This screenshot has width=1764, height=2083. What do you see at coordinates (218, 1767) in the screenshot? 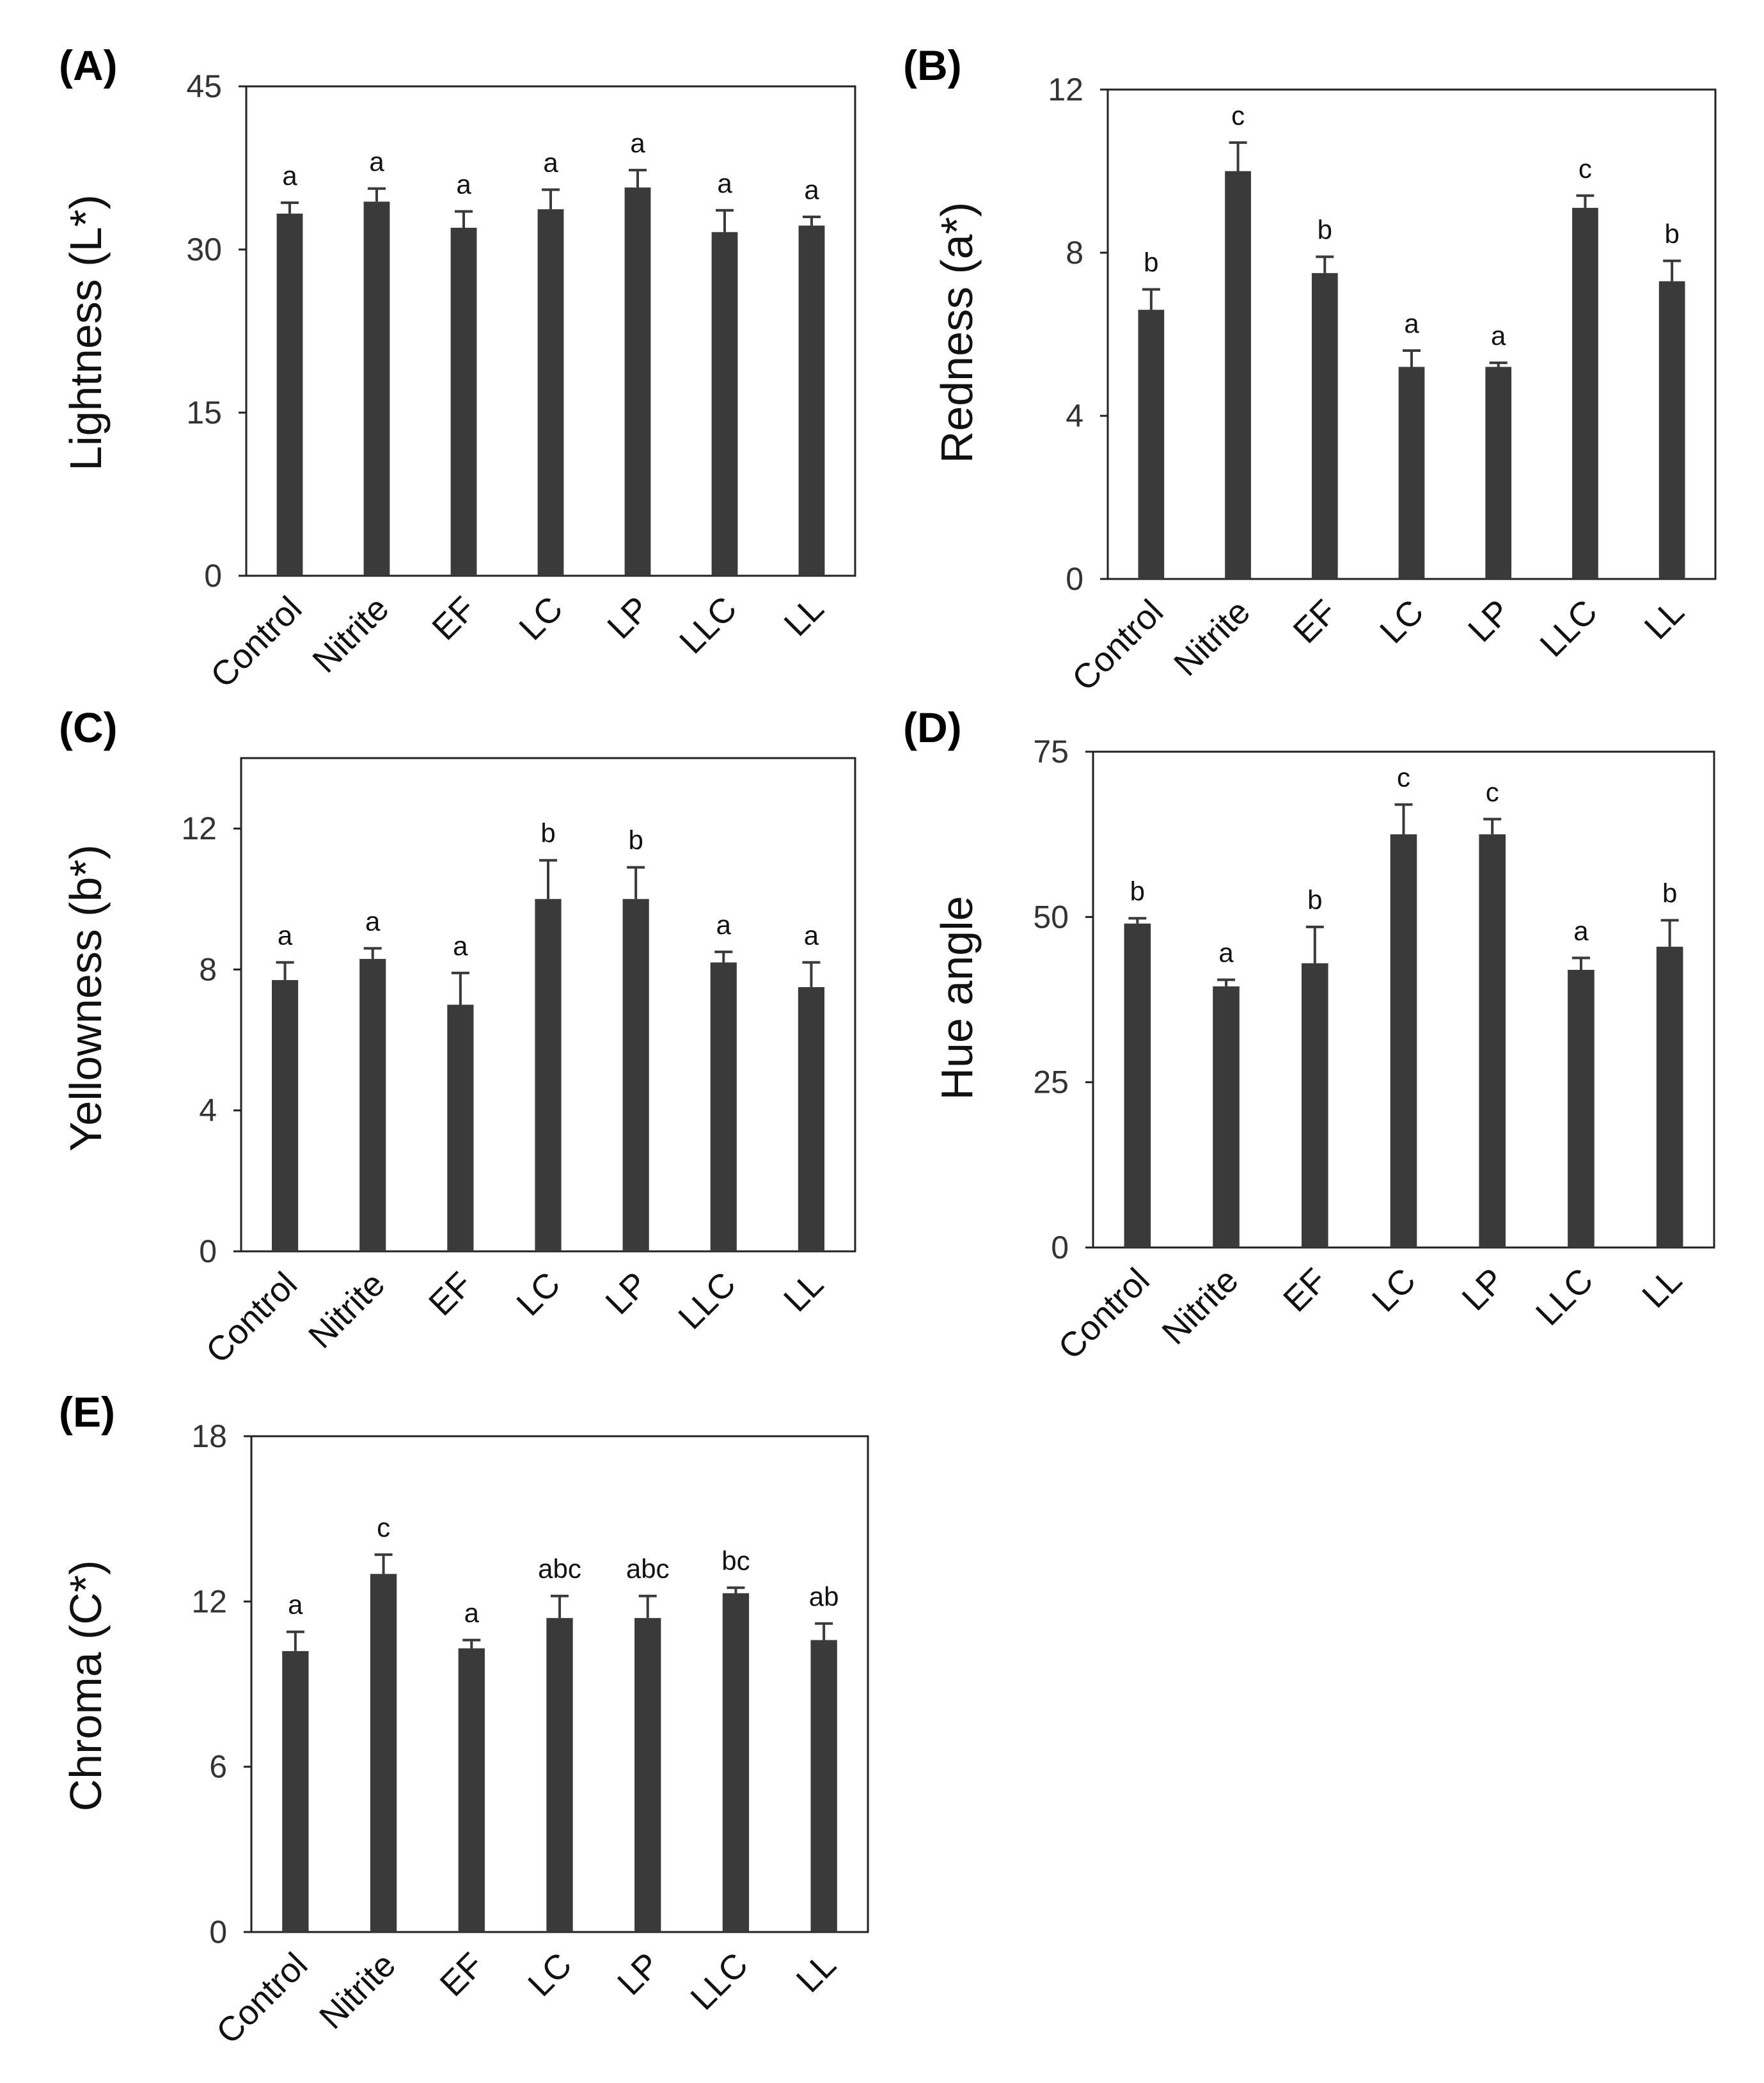
I see `y-tick-label: 6` at bounding box center [218, 1767].